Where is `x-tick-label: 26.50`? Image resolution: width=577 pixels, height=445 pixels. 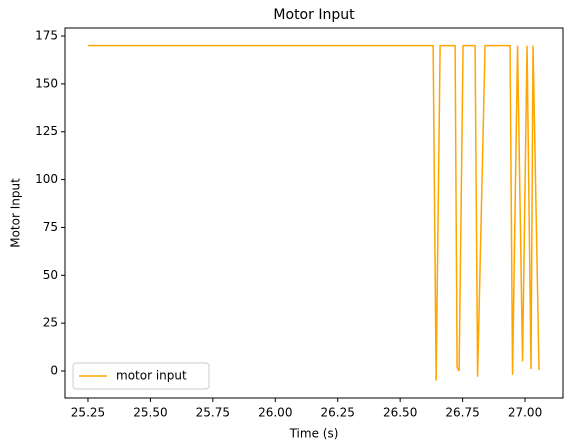 x-tick-label: 26.50 is located at coordinates (400, 413).